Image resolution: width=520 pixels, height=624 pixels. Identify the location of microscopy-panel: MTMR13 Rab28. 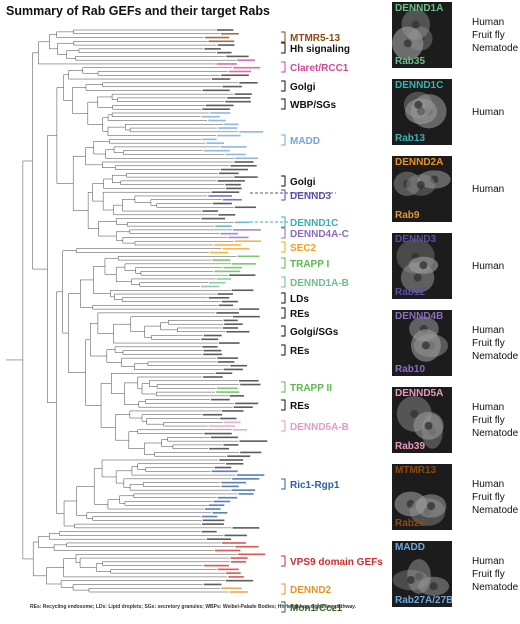
(422, 497).